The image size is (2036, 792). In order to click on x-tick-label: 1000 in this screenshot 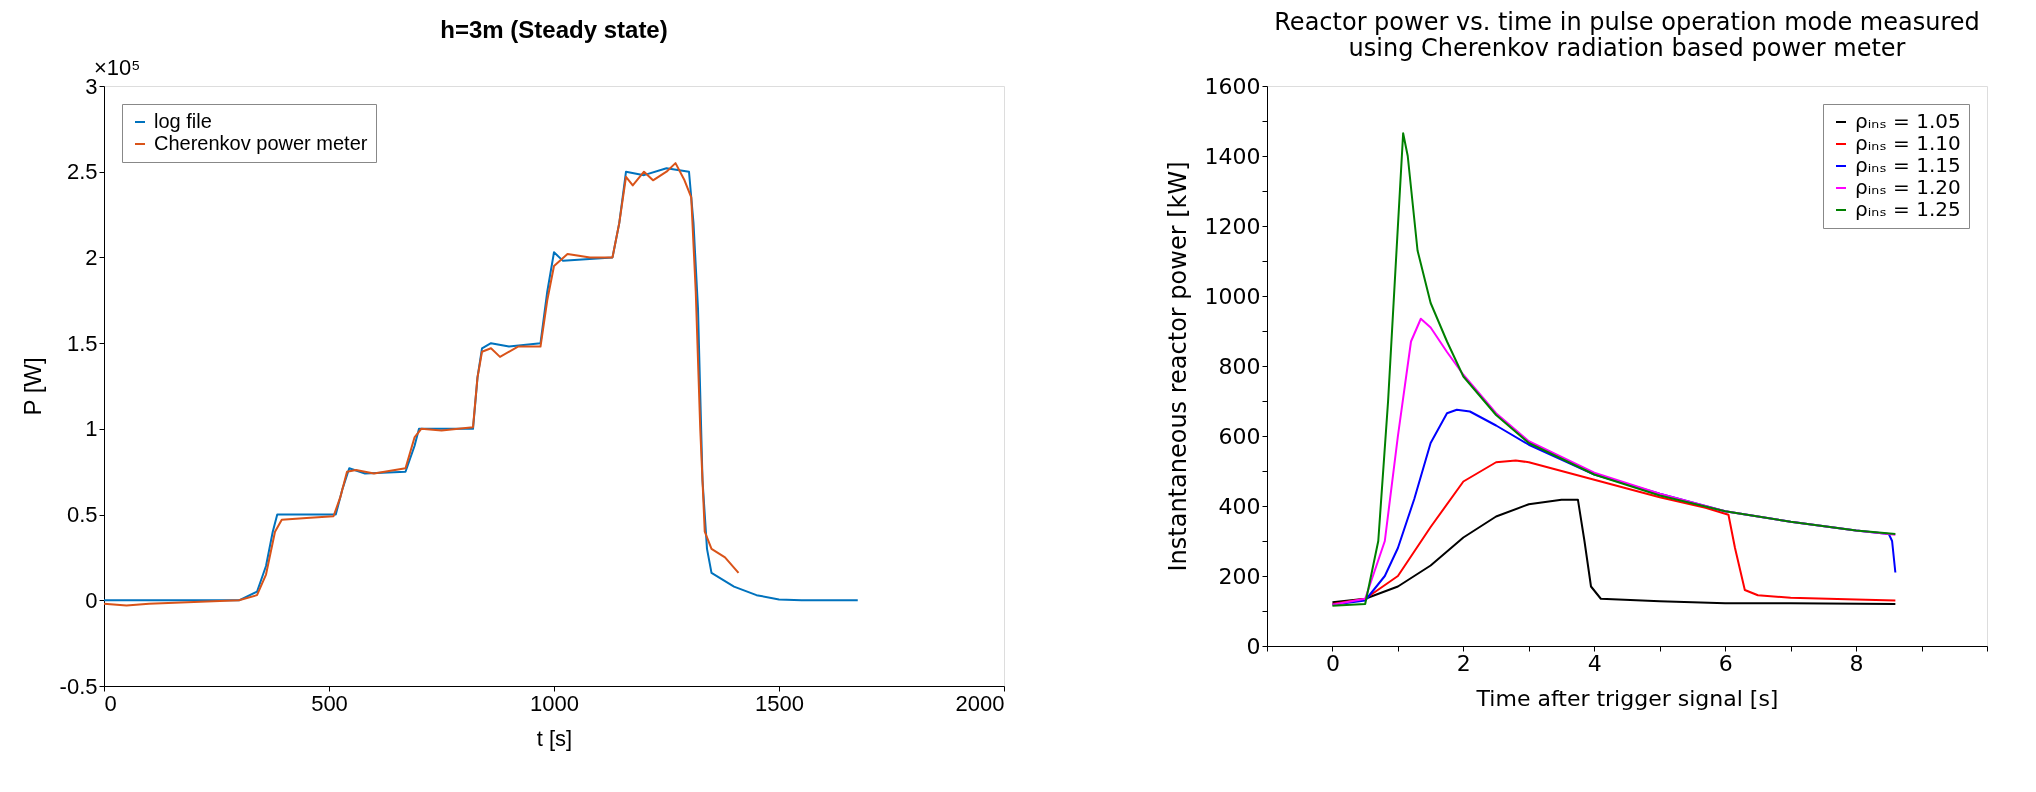, I will do `click(554, 703)`.